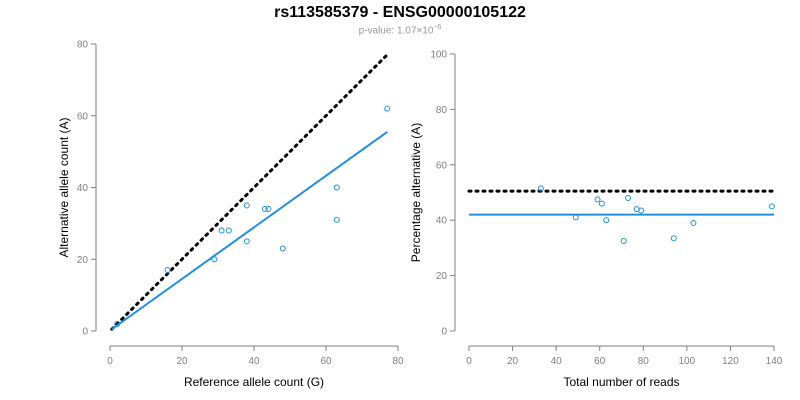  What do you see at coordinates (400, 12) in the screenshot?
I see `chart-title: rs113585379 - ENSG00000105122` at bounding box center [400, 12].